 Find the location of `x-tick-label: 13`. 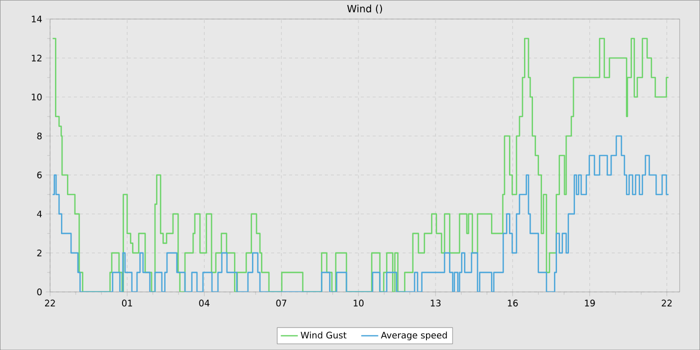

x-tick-label: 13 is located at coordinates (435, 303).